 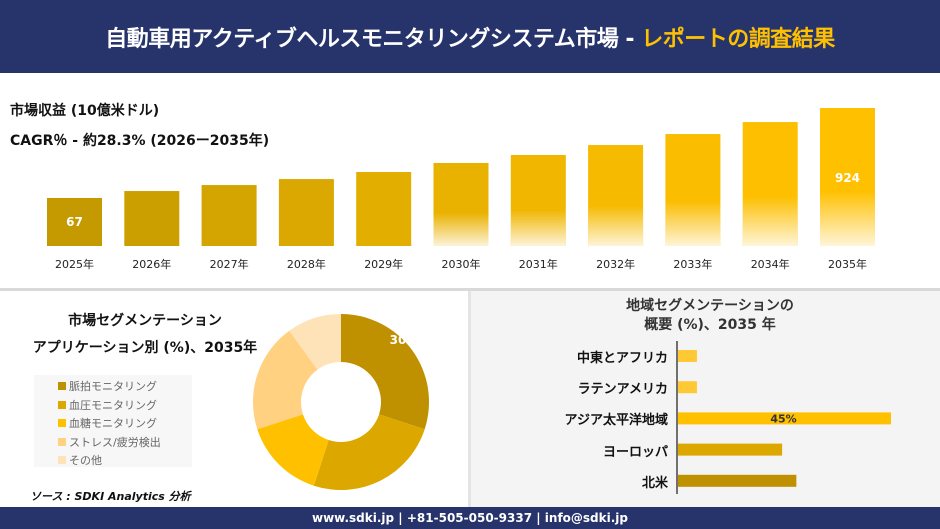 I want to click on legend-item: その他, so click(x=125, y=460).